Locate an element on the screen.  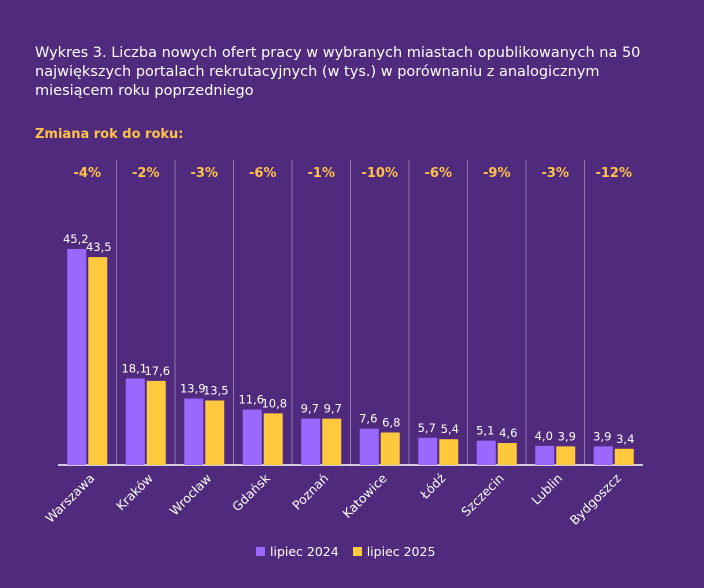
data-label-2024: 5,7 is located at coordinates (427, 428).